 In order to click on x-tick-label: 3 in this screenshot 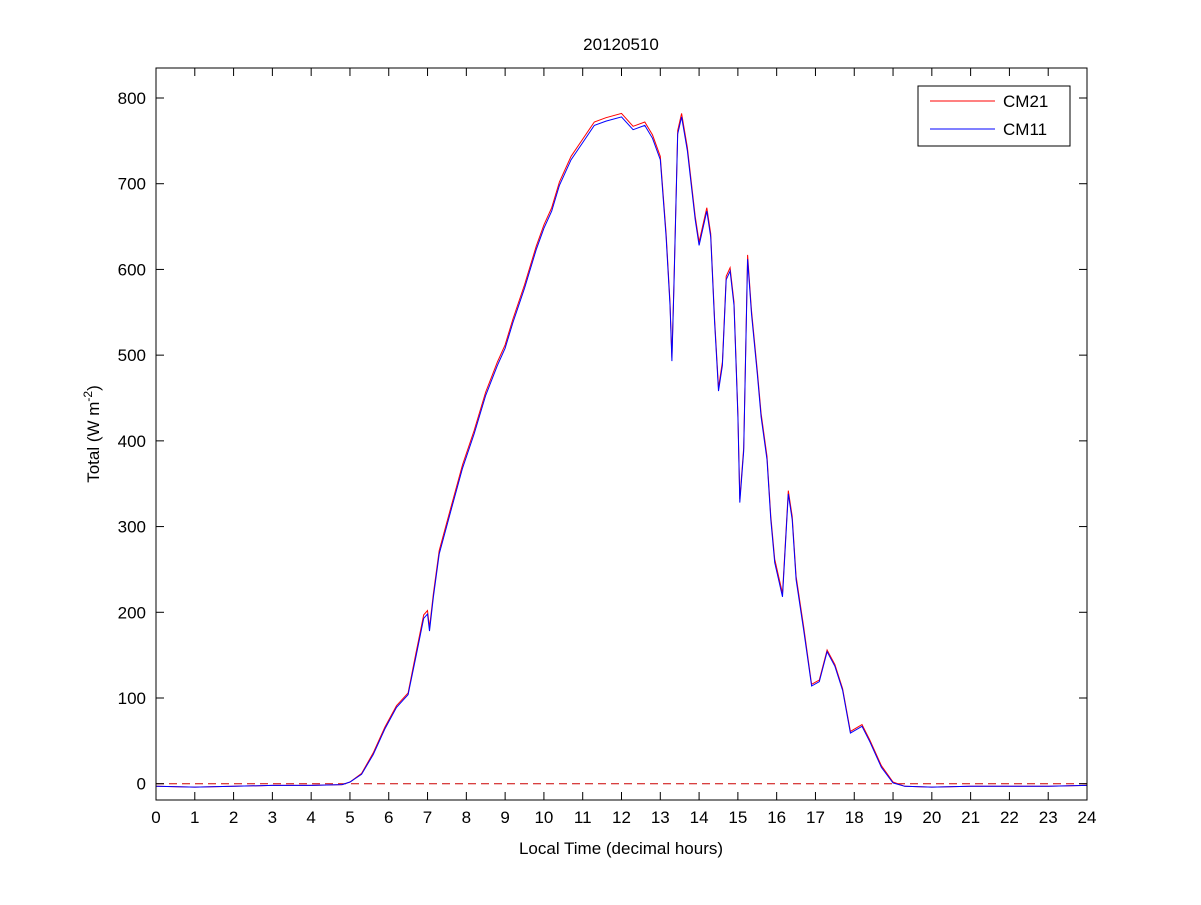, I will do `click(272, 817)`.